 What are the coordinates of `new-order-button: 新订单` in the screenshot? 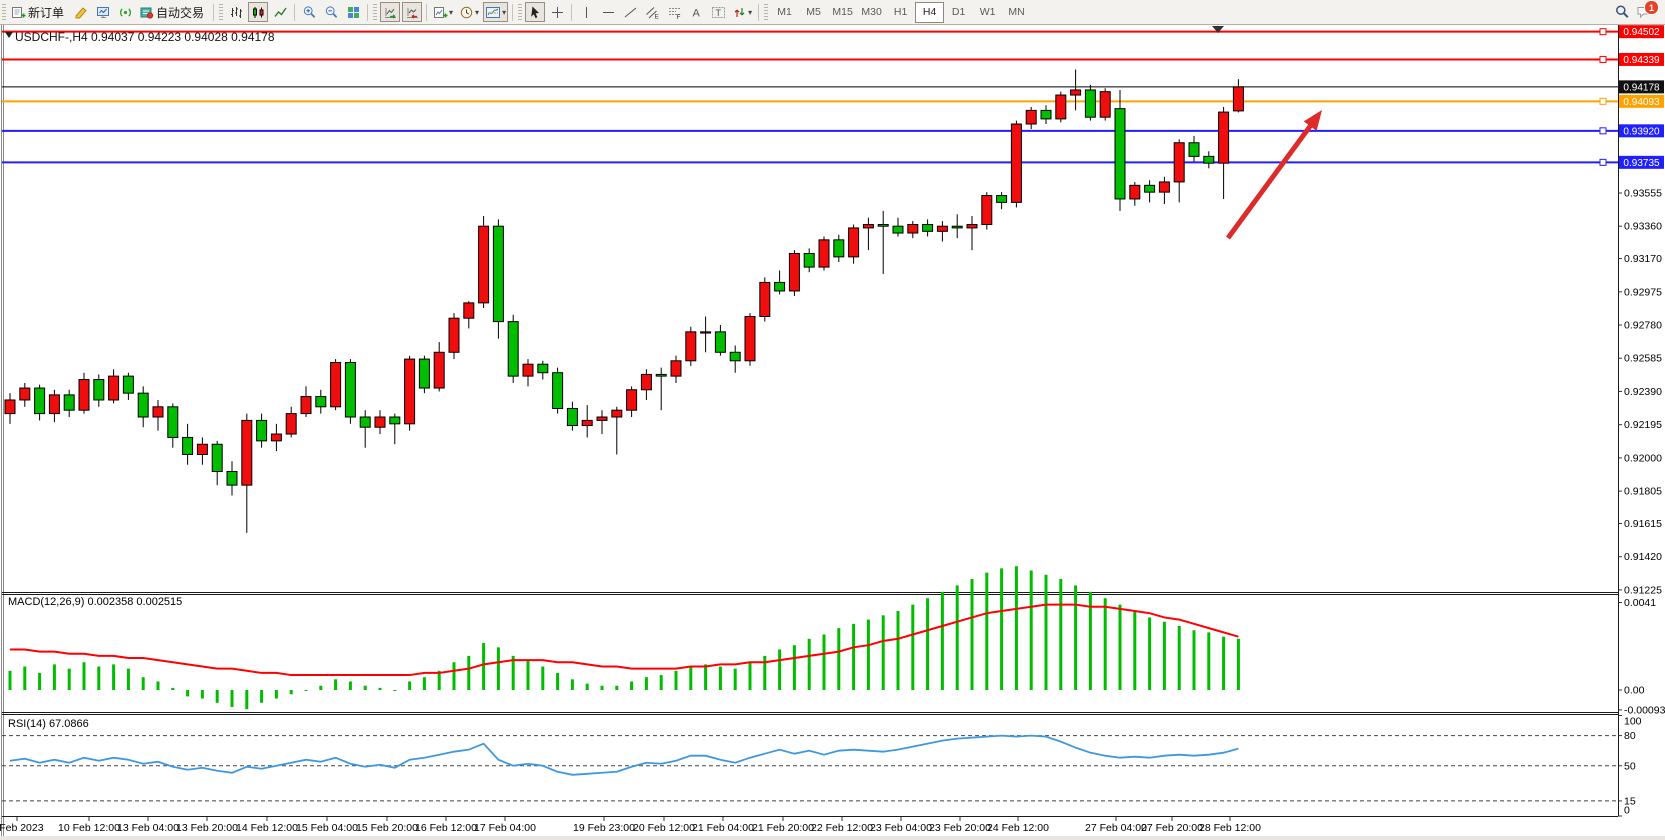 It's located at (39, 12).